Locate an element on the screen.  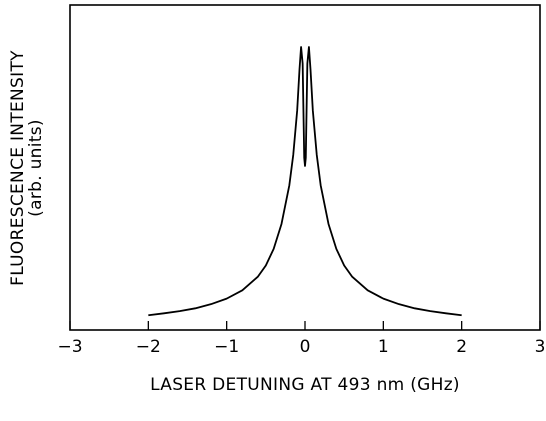
x-axis-ticks is located at coordinates (305, 325).